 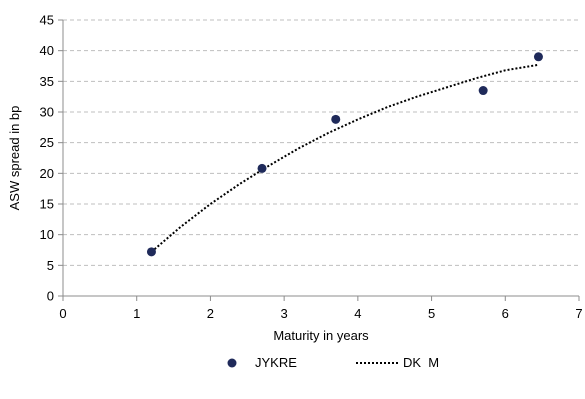 What do you see at coordinates (47, 20) in the screenshot?
I see `y-tick-label: 45` at bounding box center [47, 20].